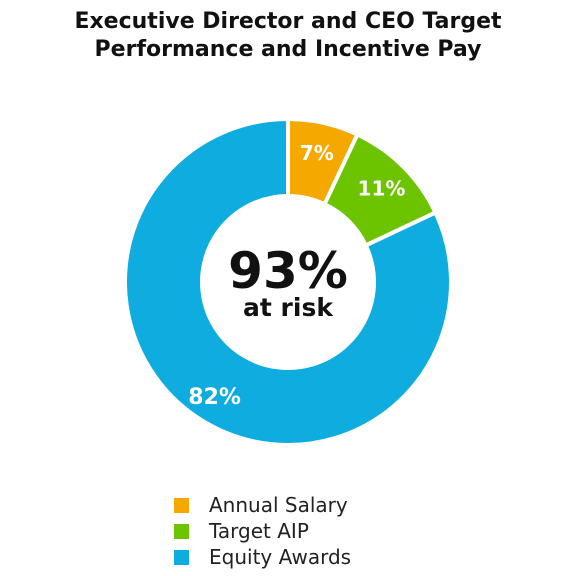 Image resolution: width=576 pixels, height=576 pixels. I want to click on chart-title-line-1: Executive Director and CEO Target, so click(288, 21).